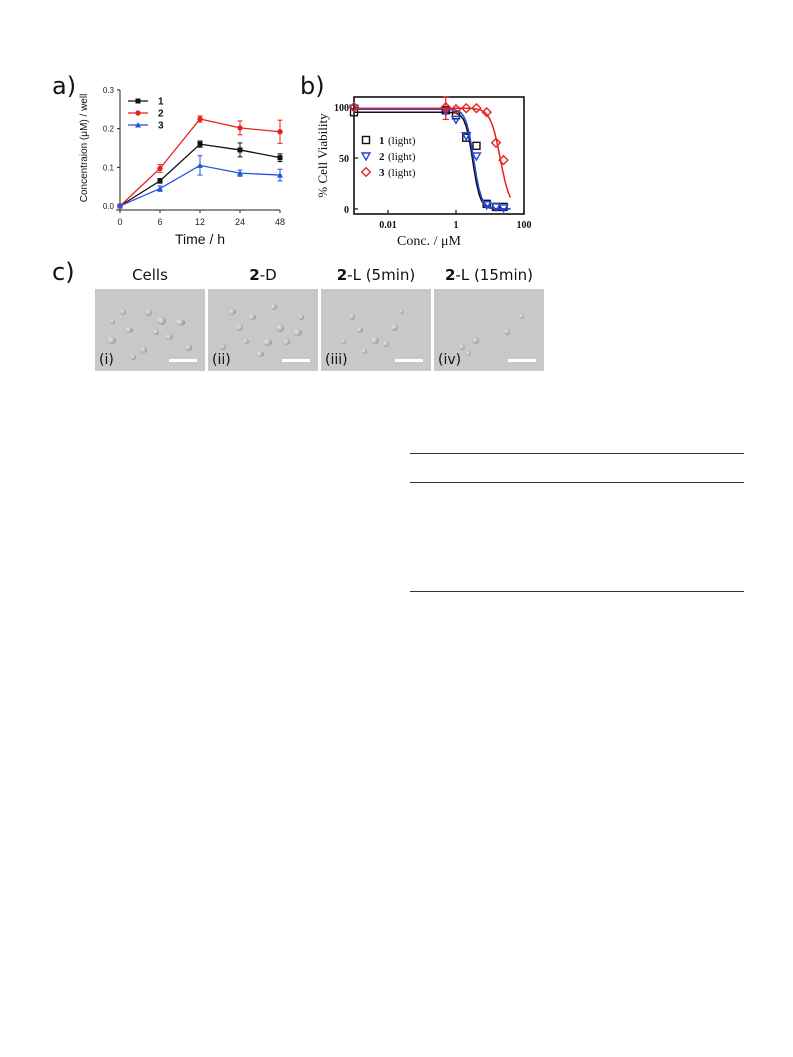 The height and width of the screenshot is (1057, 793). I want to click on chart-b-x-tick-label: 1, so click(456, 225).